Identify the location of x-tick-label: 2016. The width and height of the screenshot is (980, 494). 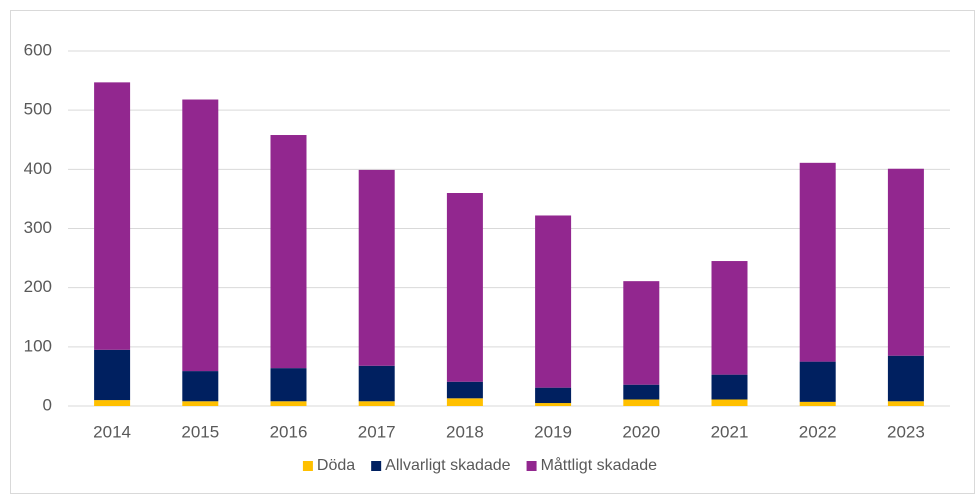
(289, 431).